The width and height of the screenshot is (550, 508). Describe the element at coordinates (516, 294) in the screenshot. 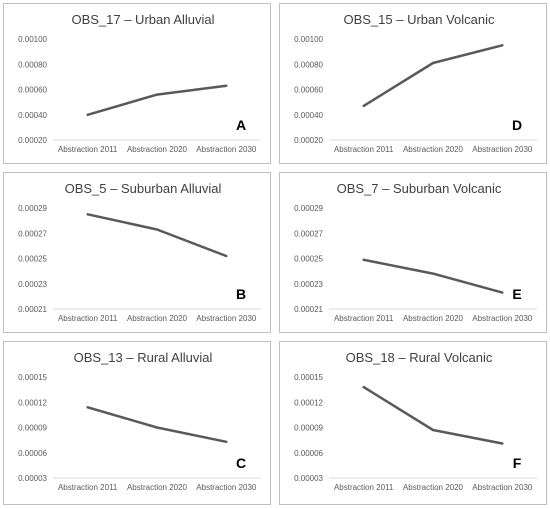

I see `panel-label: E` at that location.